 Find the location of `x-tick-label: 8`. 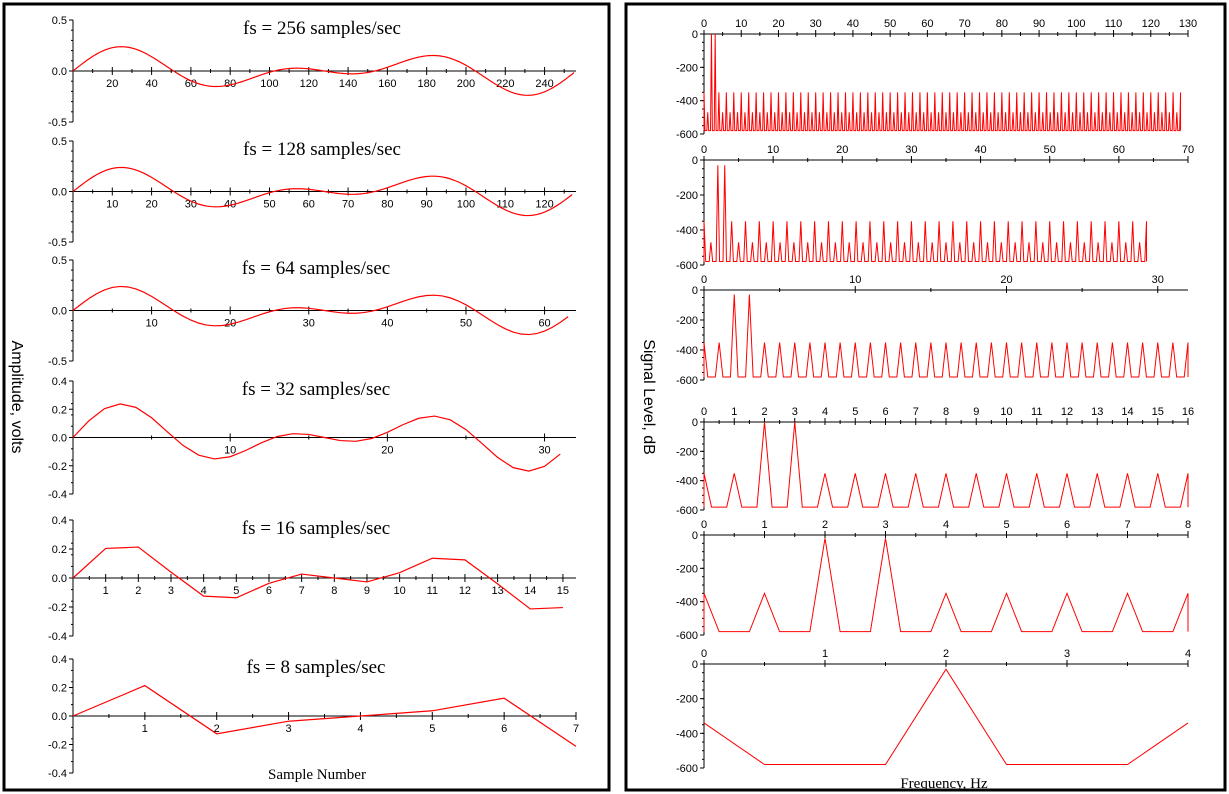

x-tick-label: 8 is located at coordinates (946, 412).